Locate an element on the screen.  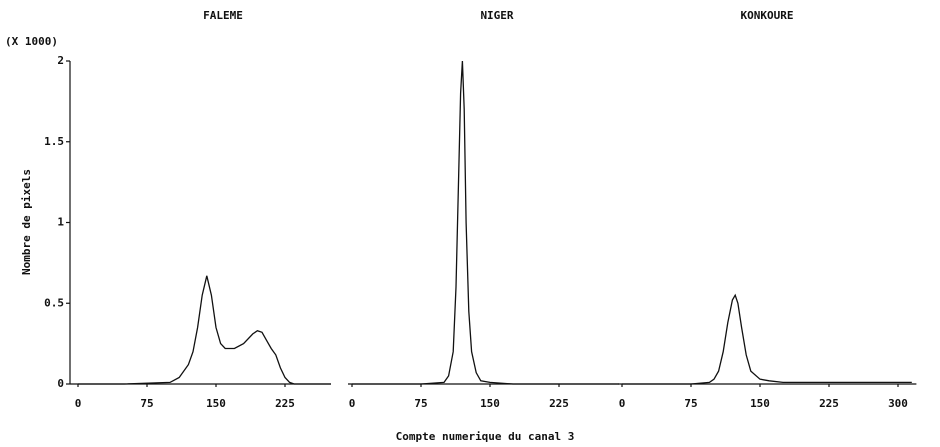
y-tick-label: 1 is located at coordinates (60, 222).